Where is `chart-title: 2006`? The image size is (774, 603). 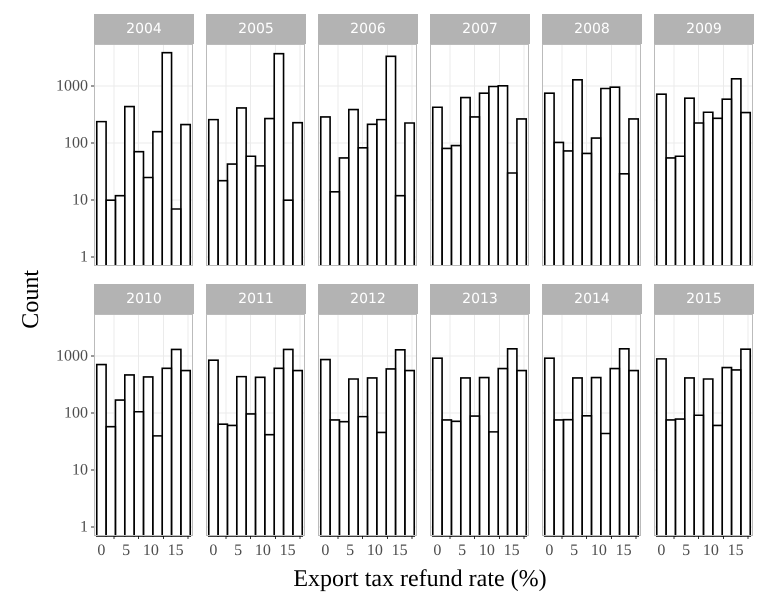
chart-title: 2006 is located at coordinates (368, 29).